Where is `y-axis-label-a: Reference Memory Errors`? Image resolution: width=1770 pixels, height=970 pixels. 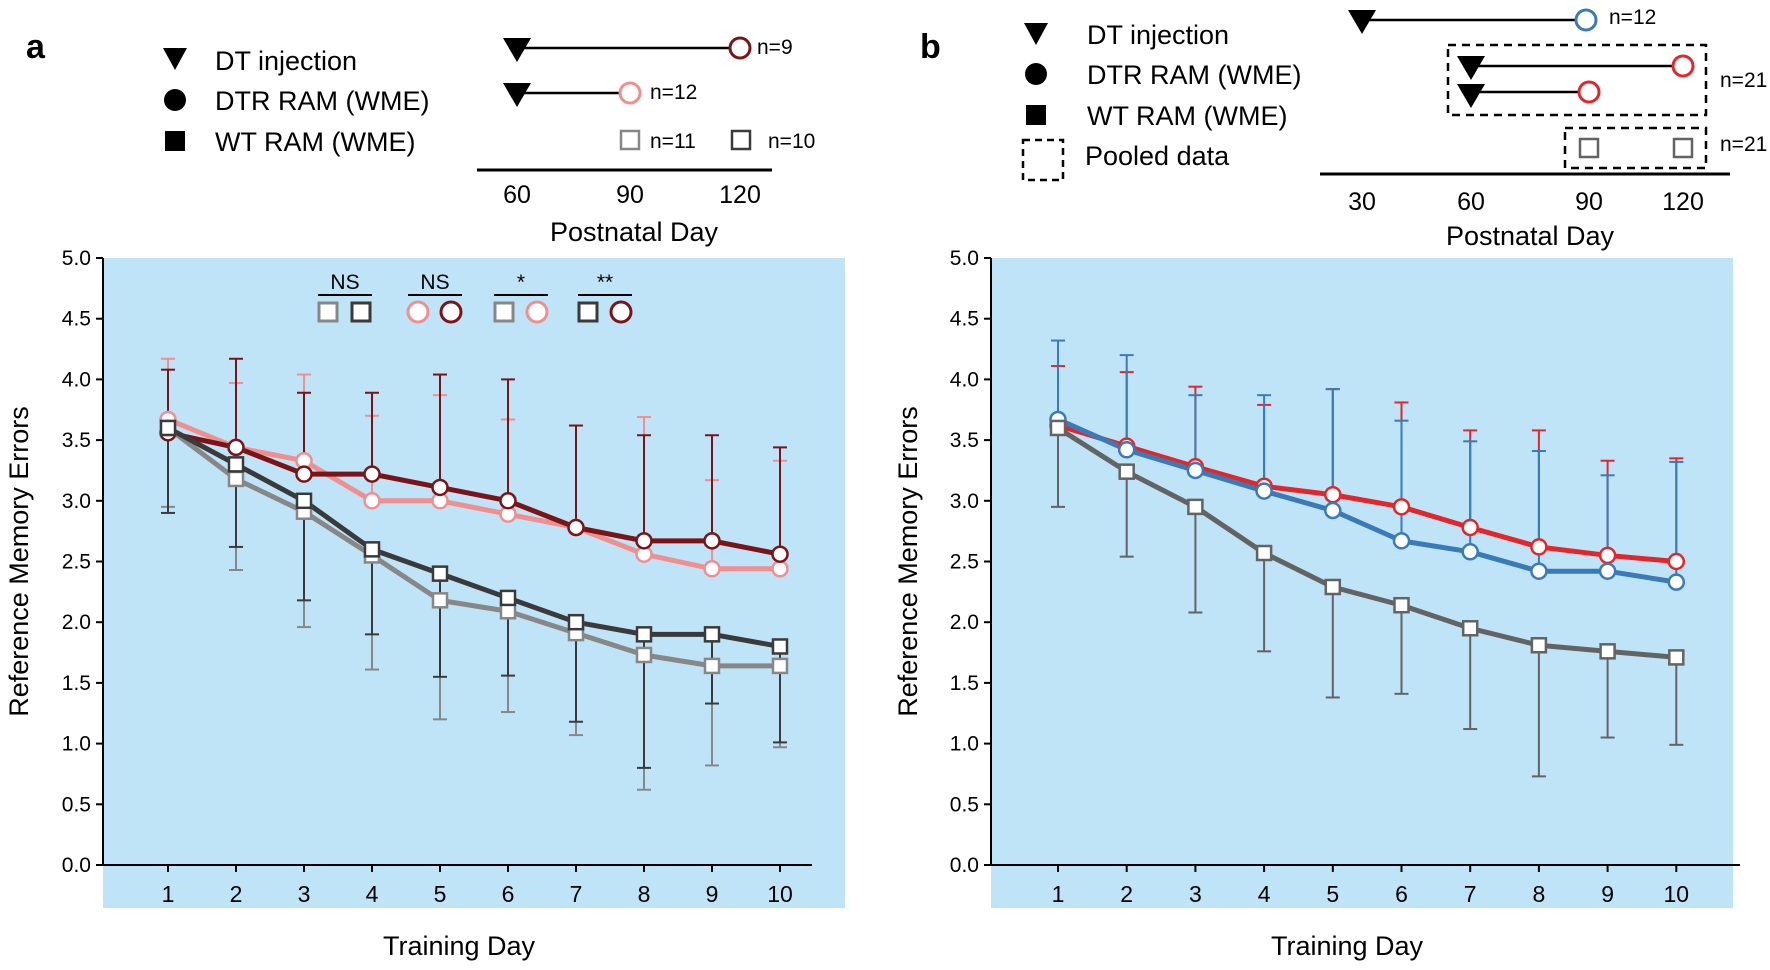
y-axis-label-a: Reference Memory Errors is located at coordinates (19, 561).